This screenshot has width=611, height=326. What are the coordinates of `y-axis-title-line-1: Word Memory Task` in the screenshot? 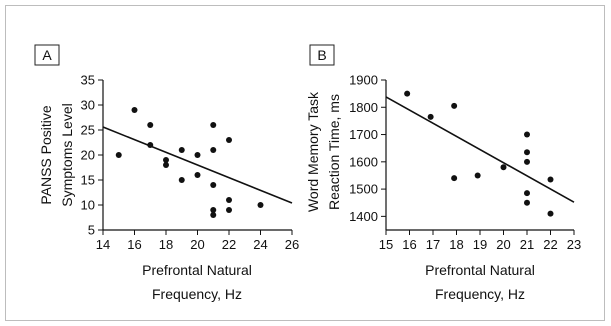 It's located at (313, 151).